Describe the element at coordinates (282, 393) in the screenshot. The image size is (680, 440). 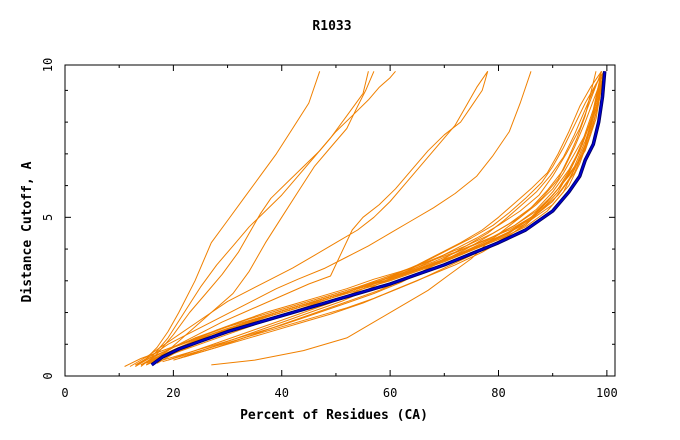
I see `x-tick-label: 40` at that location.